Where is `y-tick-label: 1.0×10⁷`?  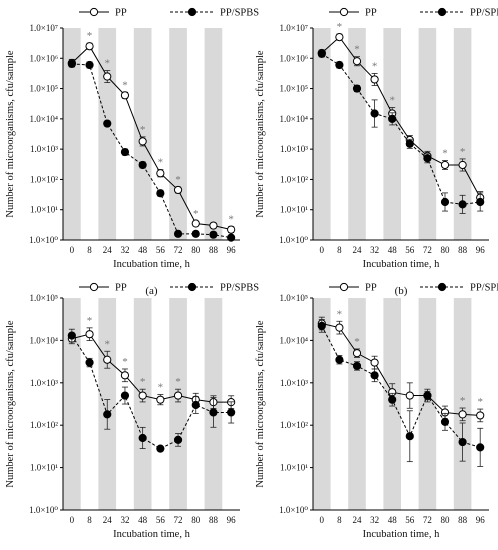
y-tick-label: 1.0×10⁷ is located at coordinates (44, 28).